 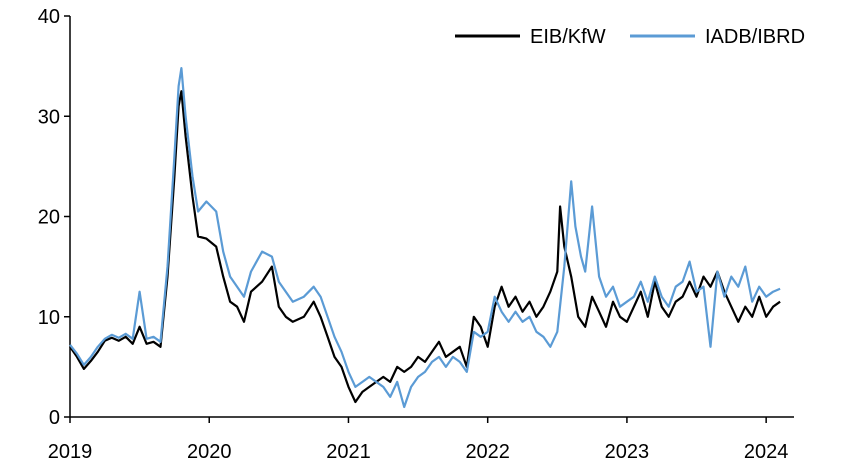 I want to click on x-tick-label: 2022, so click(x=487, y=452).